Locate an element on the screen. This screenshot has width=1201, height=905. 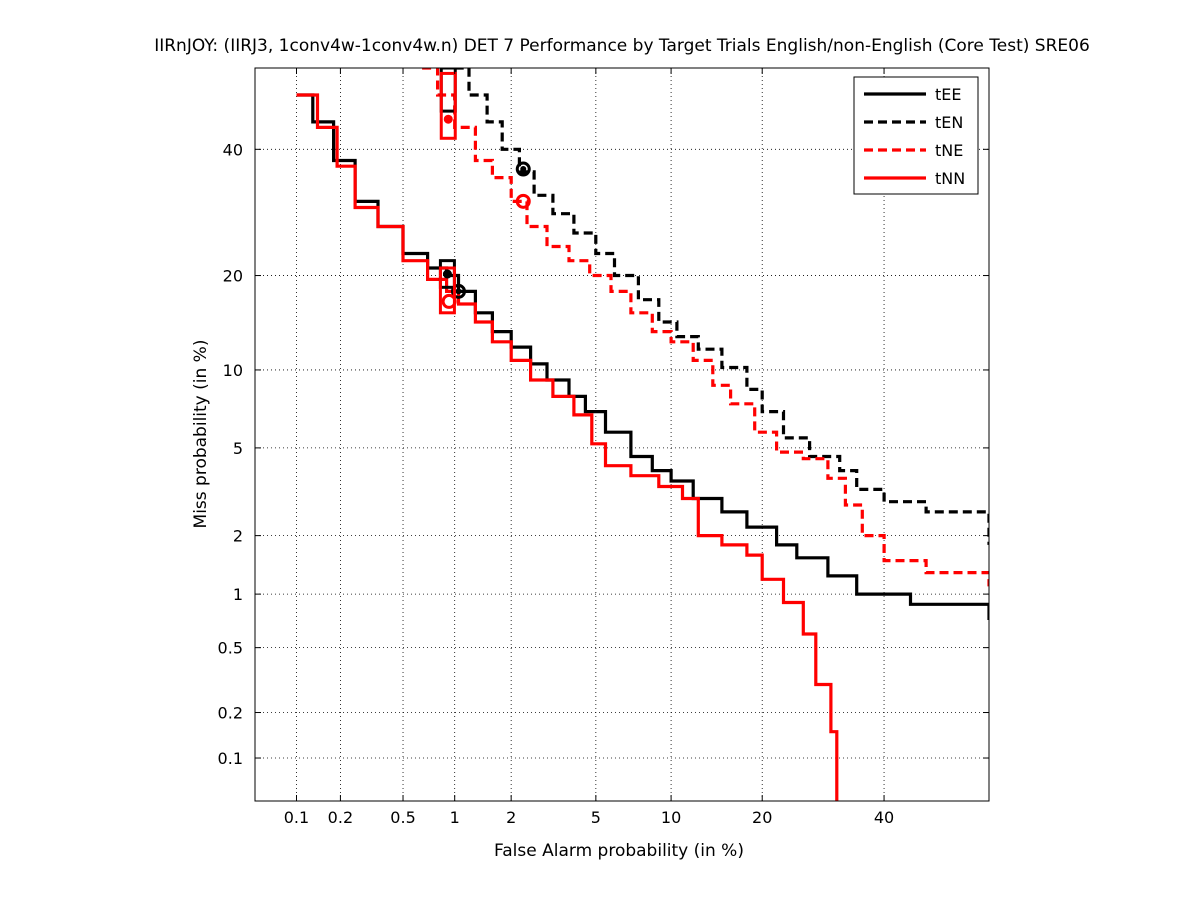
legend-label-tNE: tNE is located at coordinates (949, 150).